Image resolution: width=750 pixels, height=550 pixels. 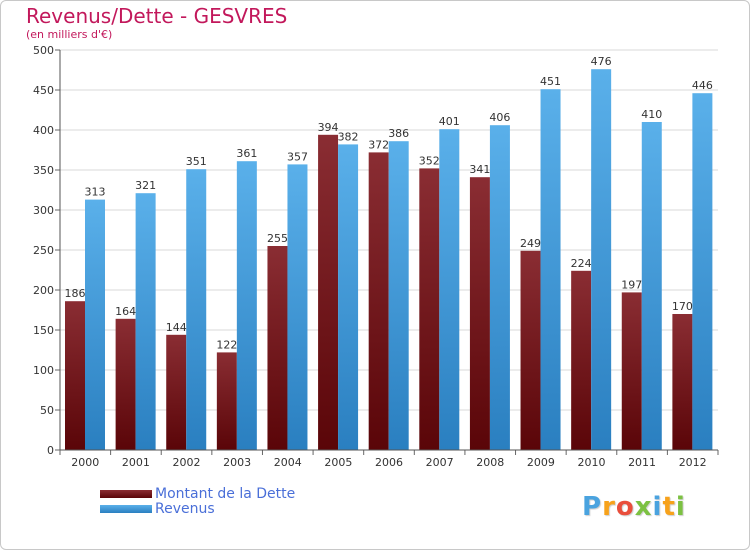 What do you see at coordinates (592, 507) in the screenshot?
I see `logo-letter: P` at bounding box center [592, 507].